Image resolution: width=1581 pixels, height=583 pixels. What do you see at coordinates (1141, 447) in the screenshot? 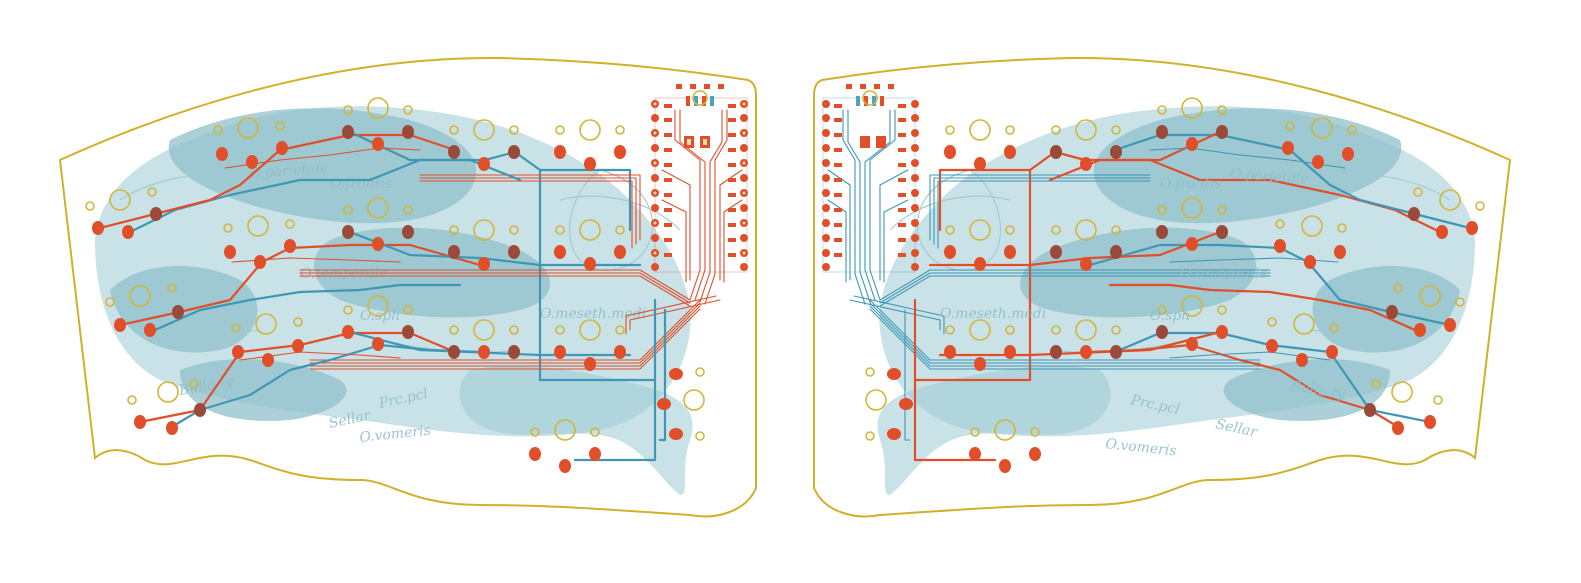
I see `label-vomeris-right: O.vomeris` at bounding box center [1141, 447].